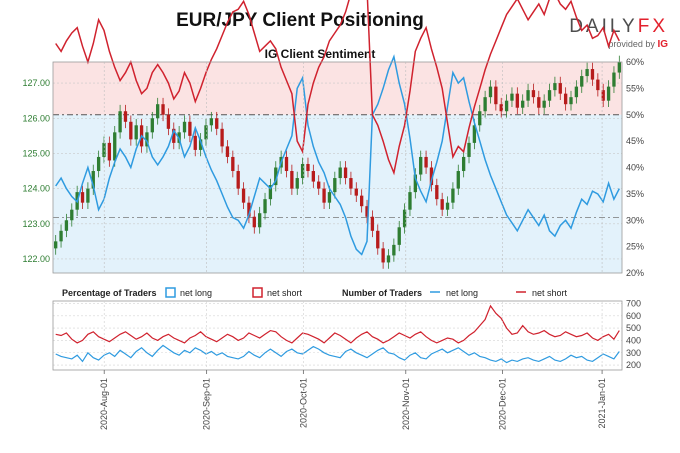  Describe the element at coordinates (635, 62) in the screenshot. I see `y-right-tick-8: 60%` at that location.